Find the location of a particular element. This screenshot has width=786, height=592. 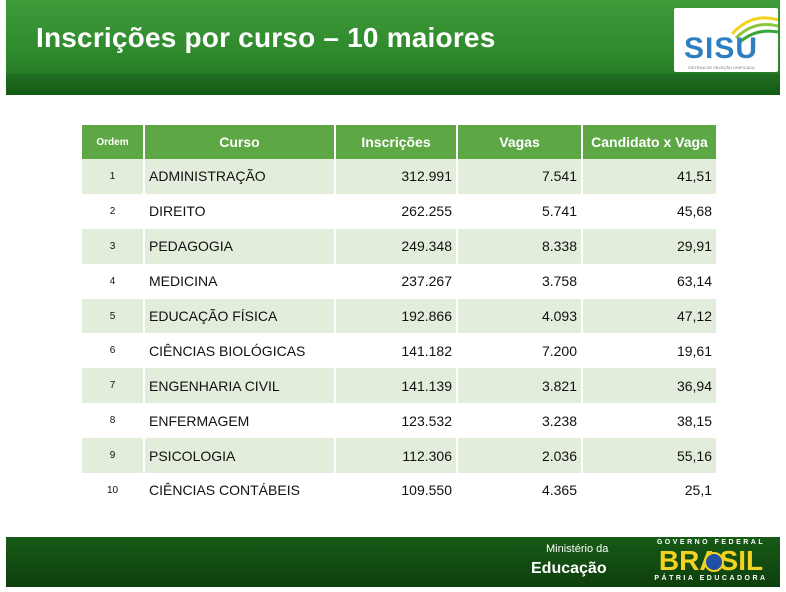

cell-inscricoes: 112.306 is located at coordinates (396, 456).